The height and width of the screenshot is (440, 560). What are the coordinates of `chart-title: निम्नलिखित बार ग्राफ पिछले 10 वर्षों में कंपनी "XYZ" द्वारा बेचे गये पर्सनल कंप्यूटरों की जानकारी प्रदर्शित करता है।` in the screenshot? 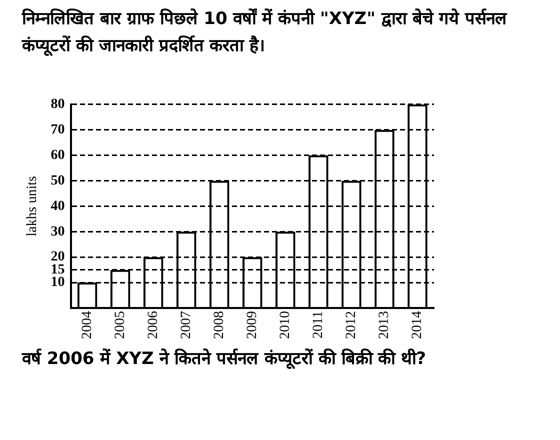 It's located at (265, 33).